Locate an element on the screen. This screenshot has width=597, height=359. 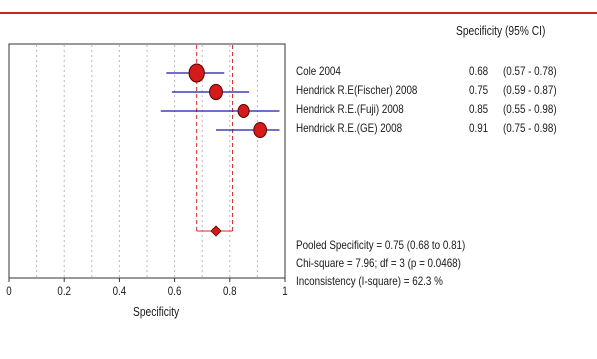
study-ci: (0.55 - 0.98) is located at coordinates (530, 109).